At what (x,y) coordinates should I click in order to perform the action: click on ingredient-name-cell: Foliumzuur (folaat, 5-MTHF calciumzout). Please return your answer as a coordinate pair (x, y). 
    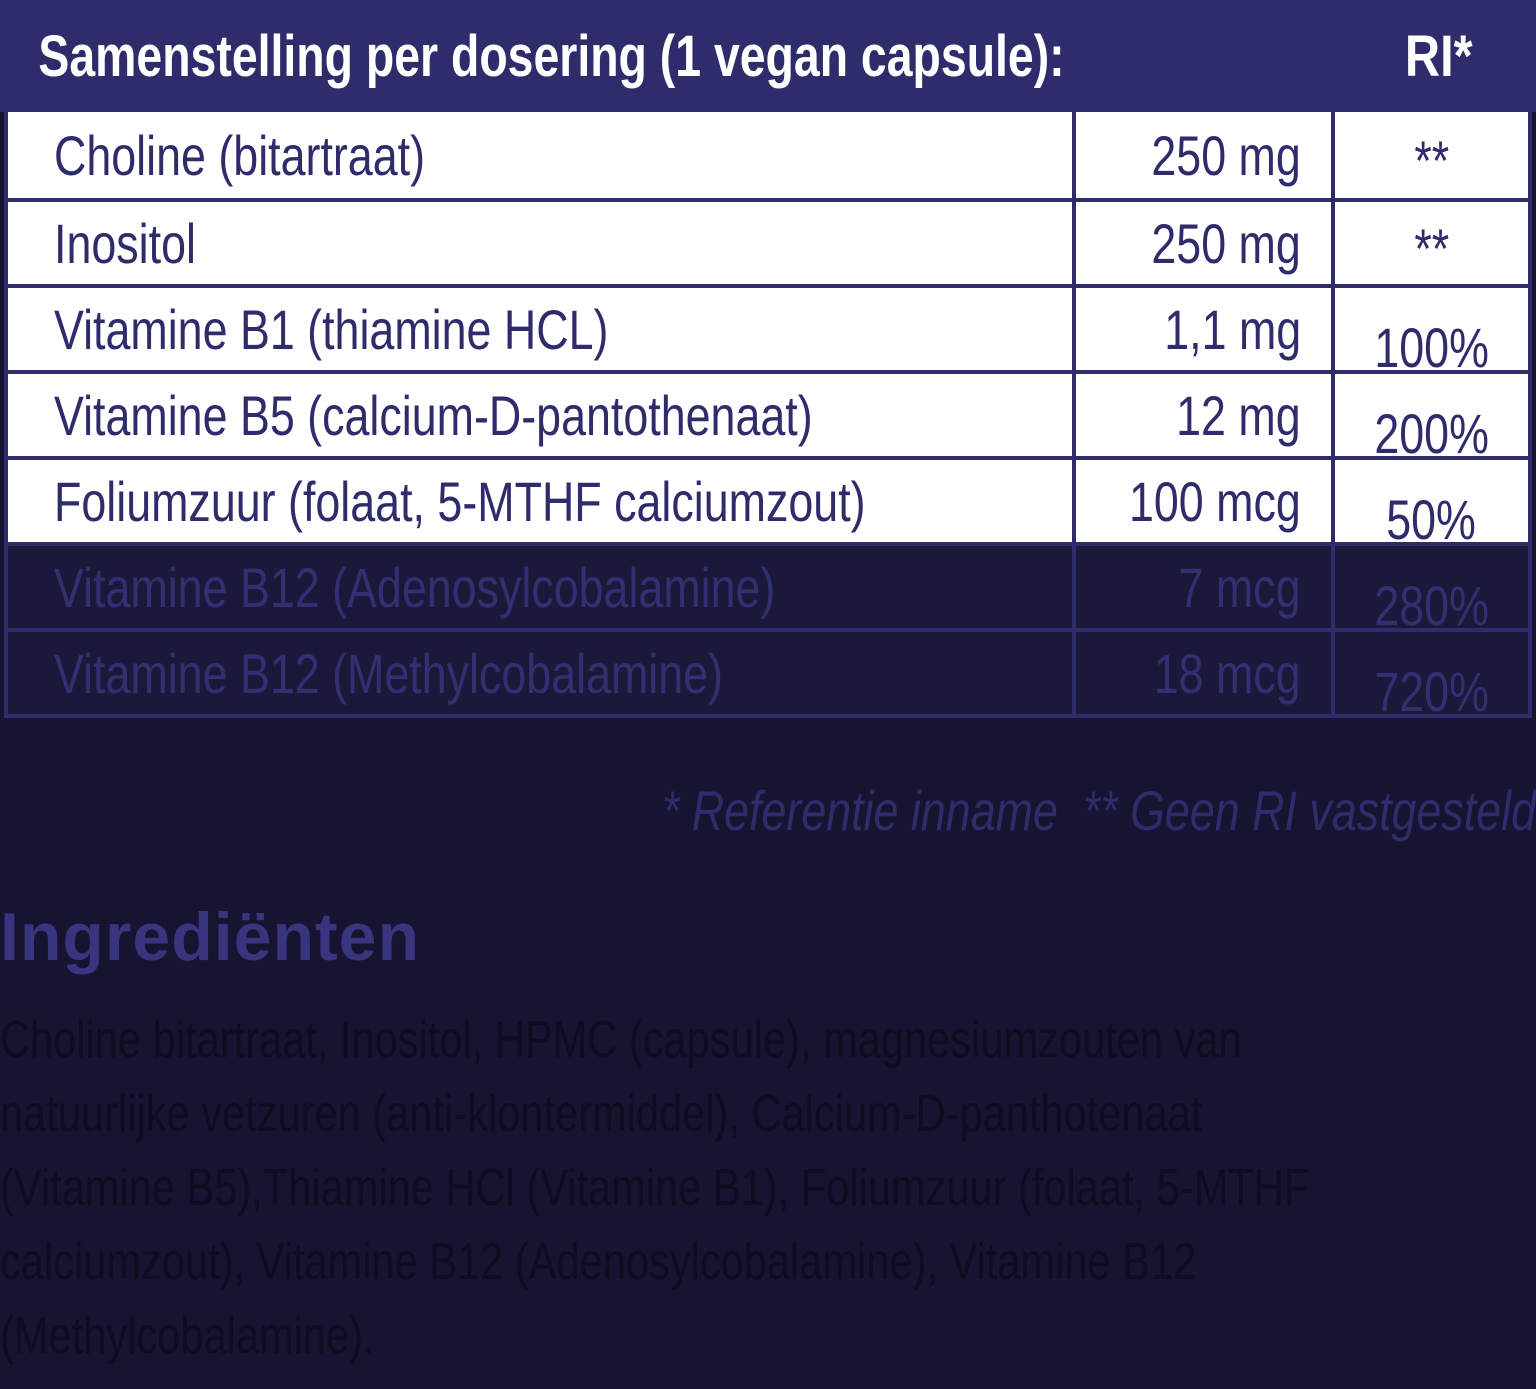
    Looking at the image, I should click on (540, 501).